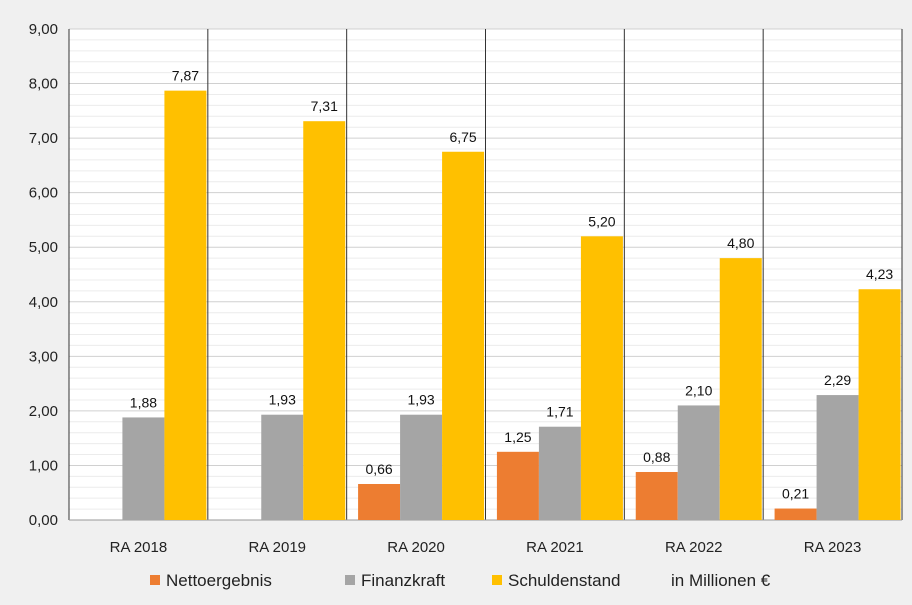 This screenshot has width=912, height=605. Describe the element at coordinates (43, 302) in the screenshot. I see `y-tick-label: 4,00` at that location.